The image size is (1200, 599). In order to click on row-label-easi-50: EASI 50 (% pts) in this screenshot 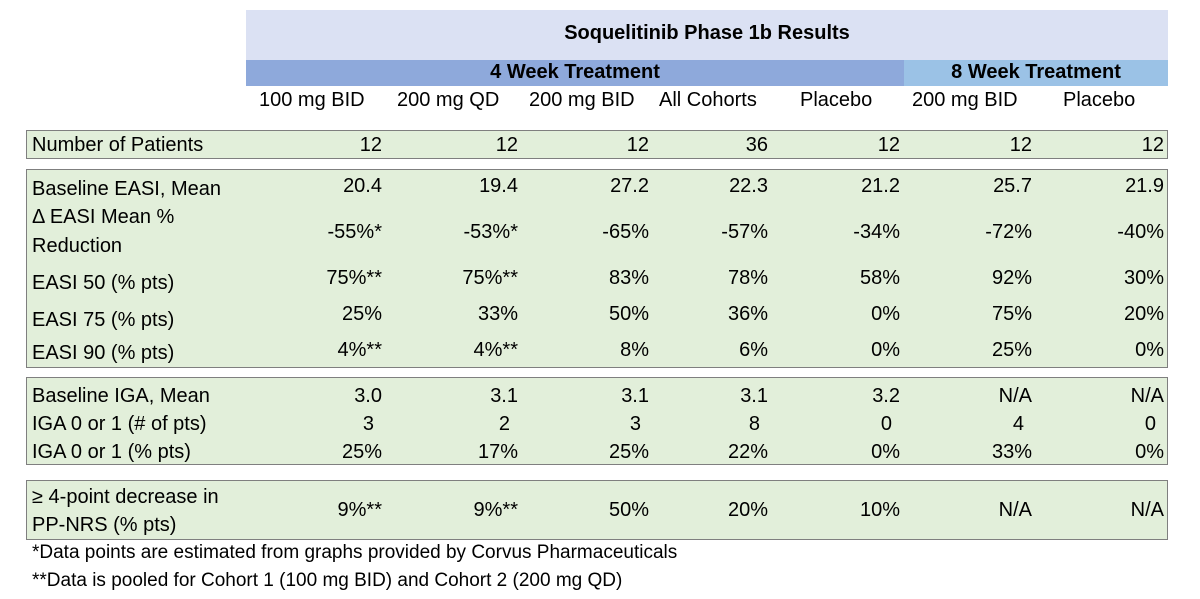, I will do `click(103, 283)`.